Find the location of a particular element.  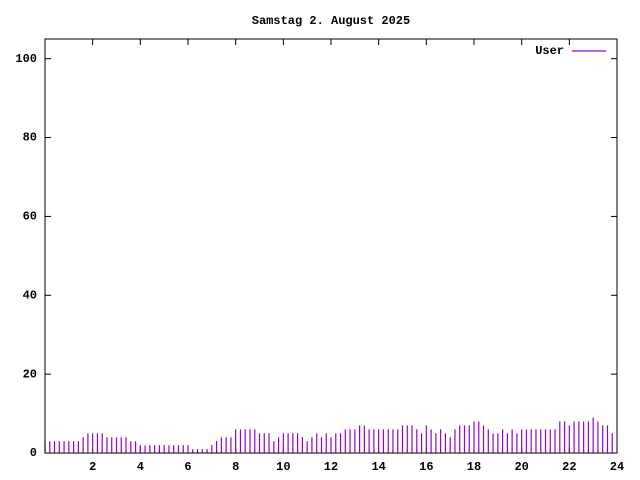

x-tick-label: 14 is located at coordinates (378, 467).